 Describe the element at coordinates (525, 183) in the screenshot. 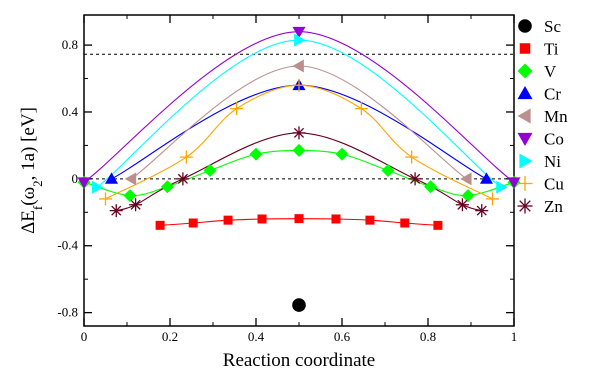

I see `legend-marker-cu` at that location.